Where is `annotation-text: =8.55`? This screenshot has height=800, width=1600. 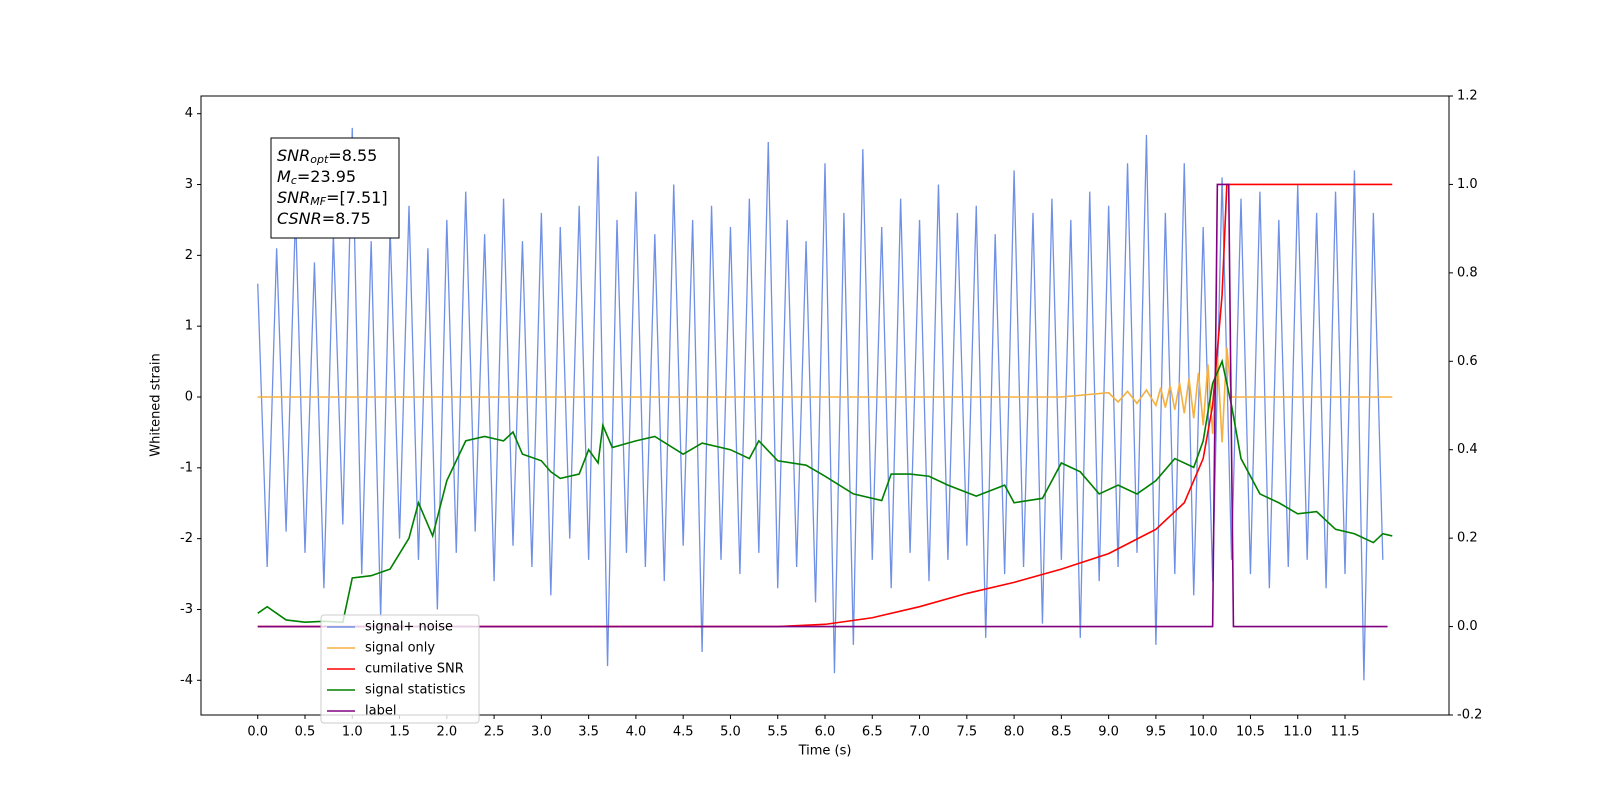
annotation-text: =8.55 is located at coordinates (352, 155).